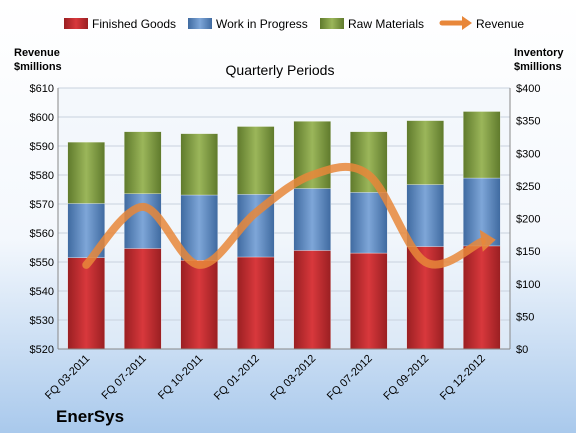  Describe the element at coordinates (42, 147) in the screenshot. I see `left-tick-label: $590` at that location.